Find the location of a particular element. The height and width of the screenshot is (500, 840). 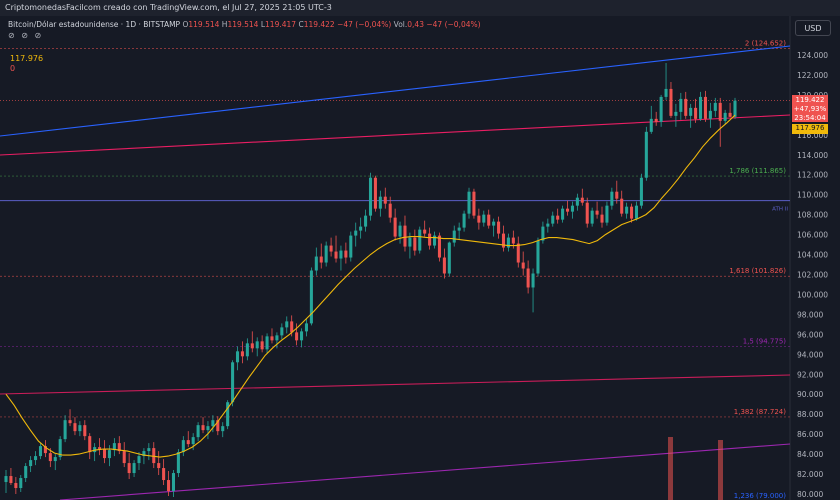

currency-button: USD is located at coordinates (813, 28).